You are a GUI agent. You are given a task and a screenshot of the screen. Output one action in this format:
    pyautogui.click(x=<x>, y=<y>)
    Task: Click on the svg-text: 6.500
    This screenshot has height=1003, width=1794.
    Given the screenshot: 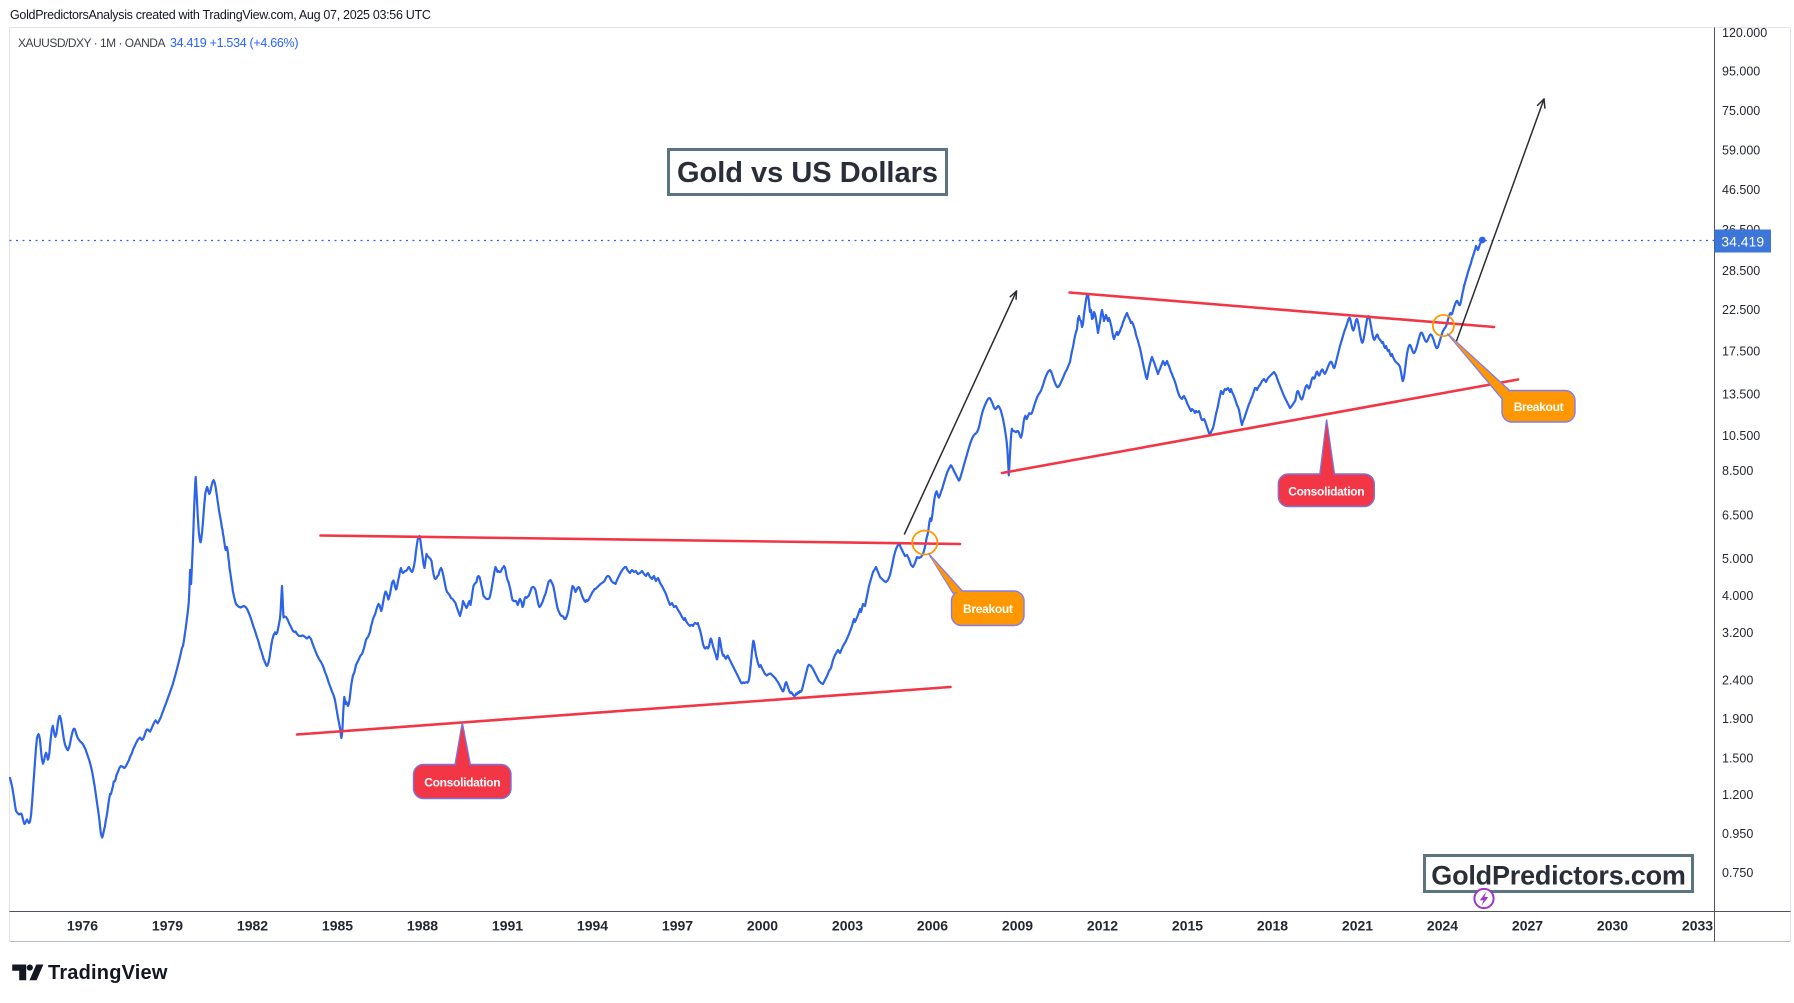 What is the action you would take?
    pyautogui.click(x=1737, y=516)
    